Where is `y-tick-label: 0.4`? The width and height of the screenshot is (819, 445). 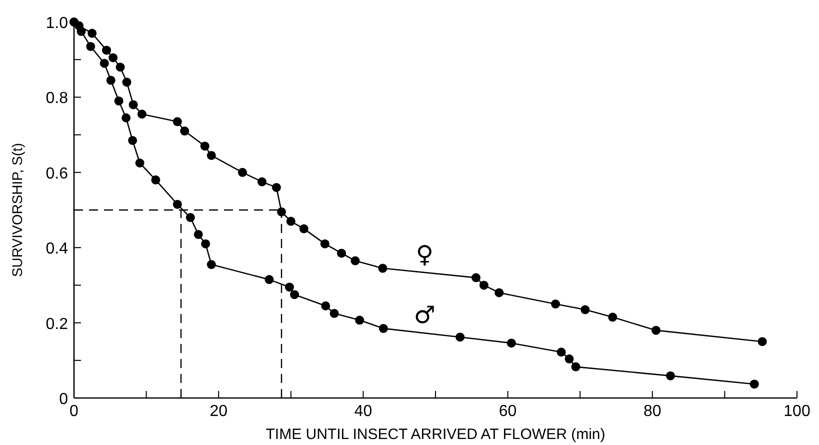 y-tick-label: 0.4 is located at coordinates (57, 249).